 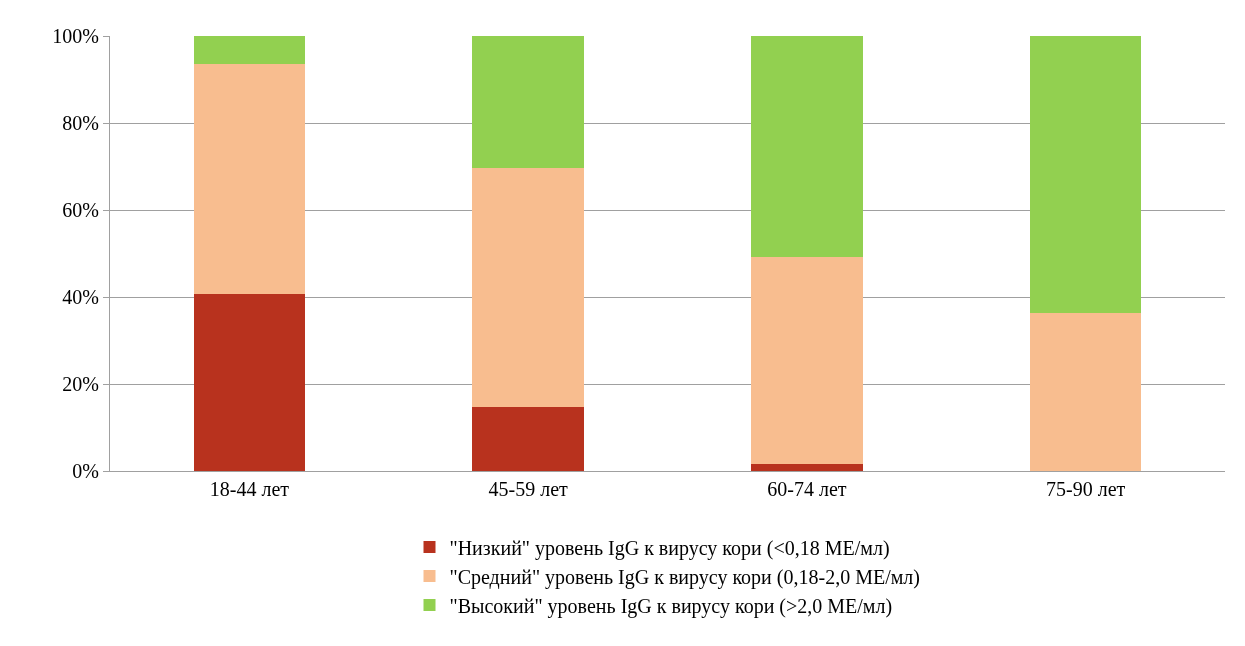 I want to click on y-tick-label: 0%, so click(x=85, y=471).